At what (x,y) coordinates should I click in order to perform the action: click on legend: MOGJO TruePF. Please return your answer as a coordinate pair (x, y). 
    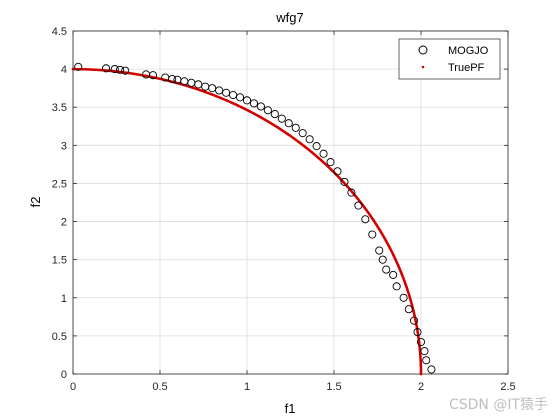
    Looking at the image, I should click on (449, 59).